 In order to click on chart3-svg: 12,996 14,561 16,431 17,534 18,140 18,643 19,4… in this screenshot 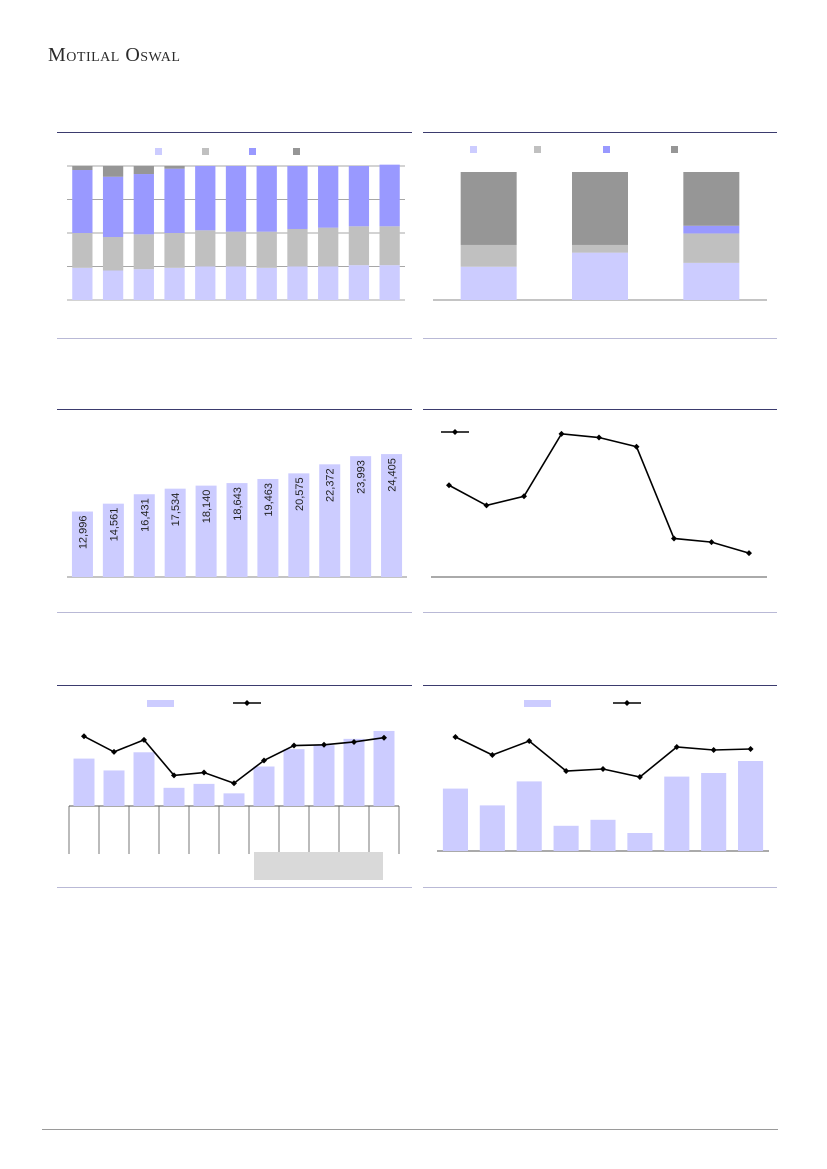, I will do `click(237, 516)`.